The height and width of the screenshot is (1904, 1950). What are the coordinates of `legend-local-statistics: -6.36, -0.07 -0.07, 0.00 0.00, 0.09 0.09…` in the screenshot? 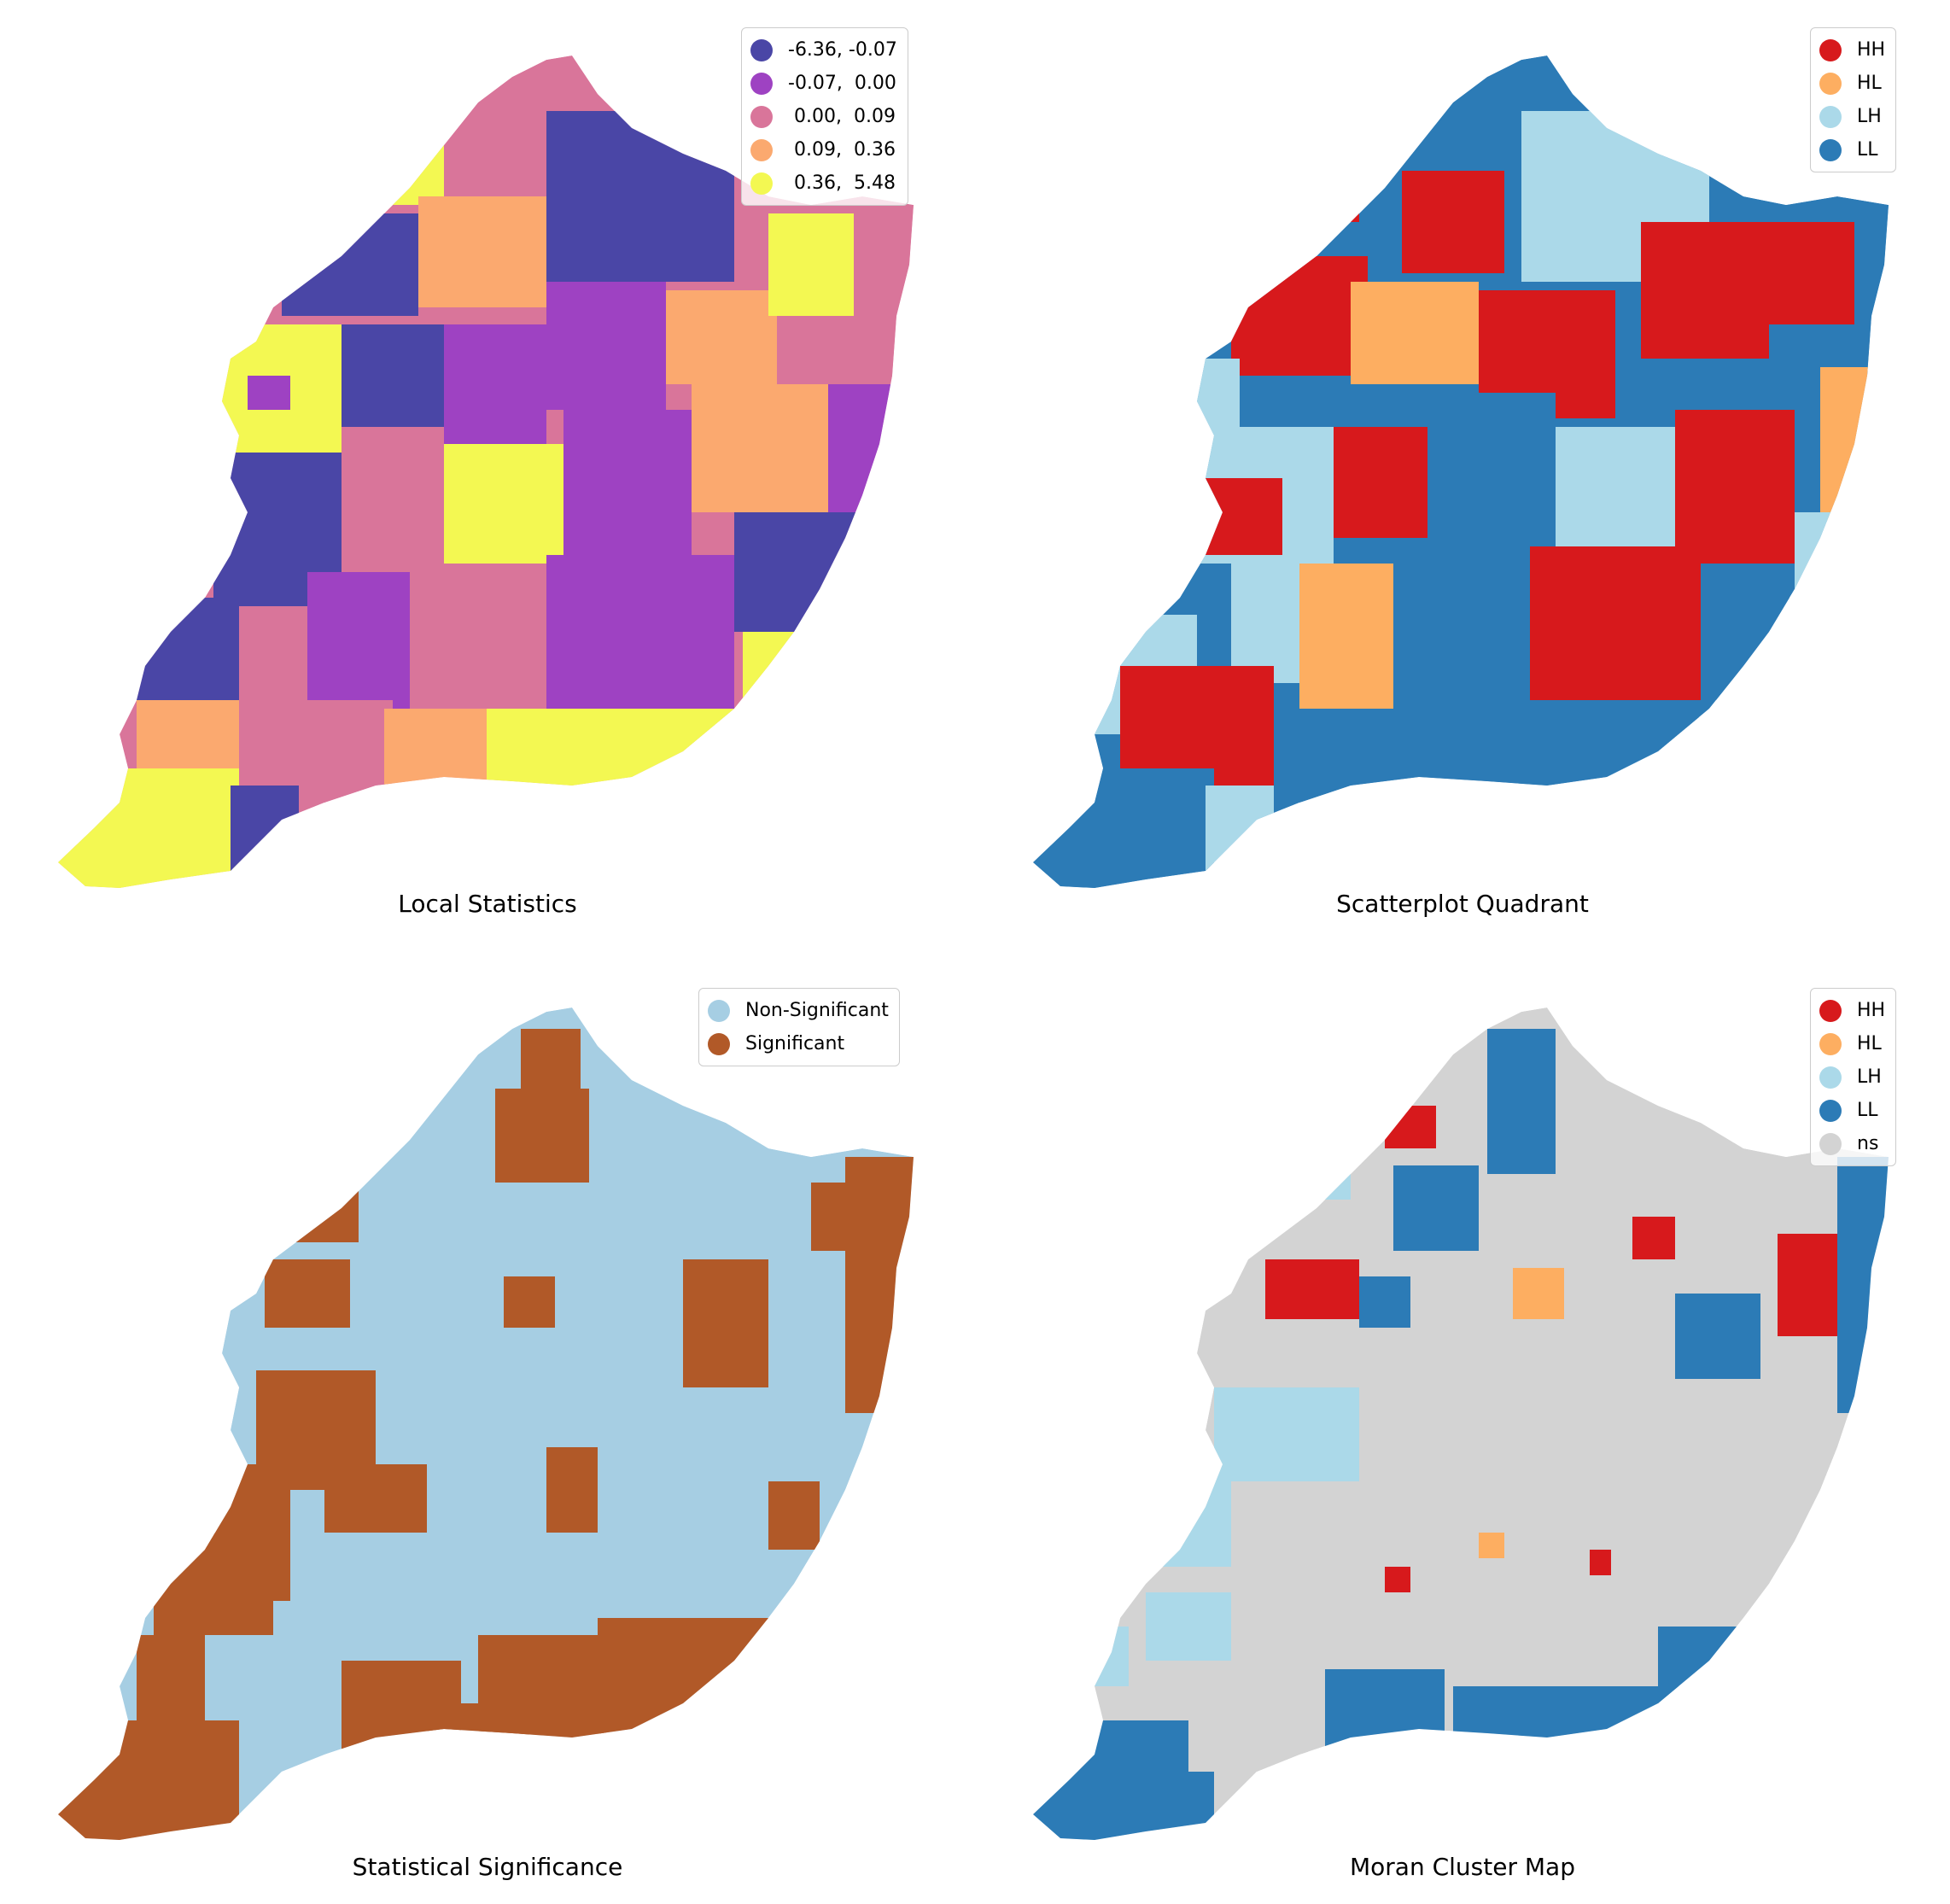 It's located at (824, 116).